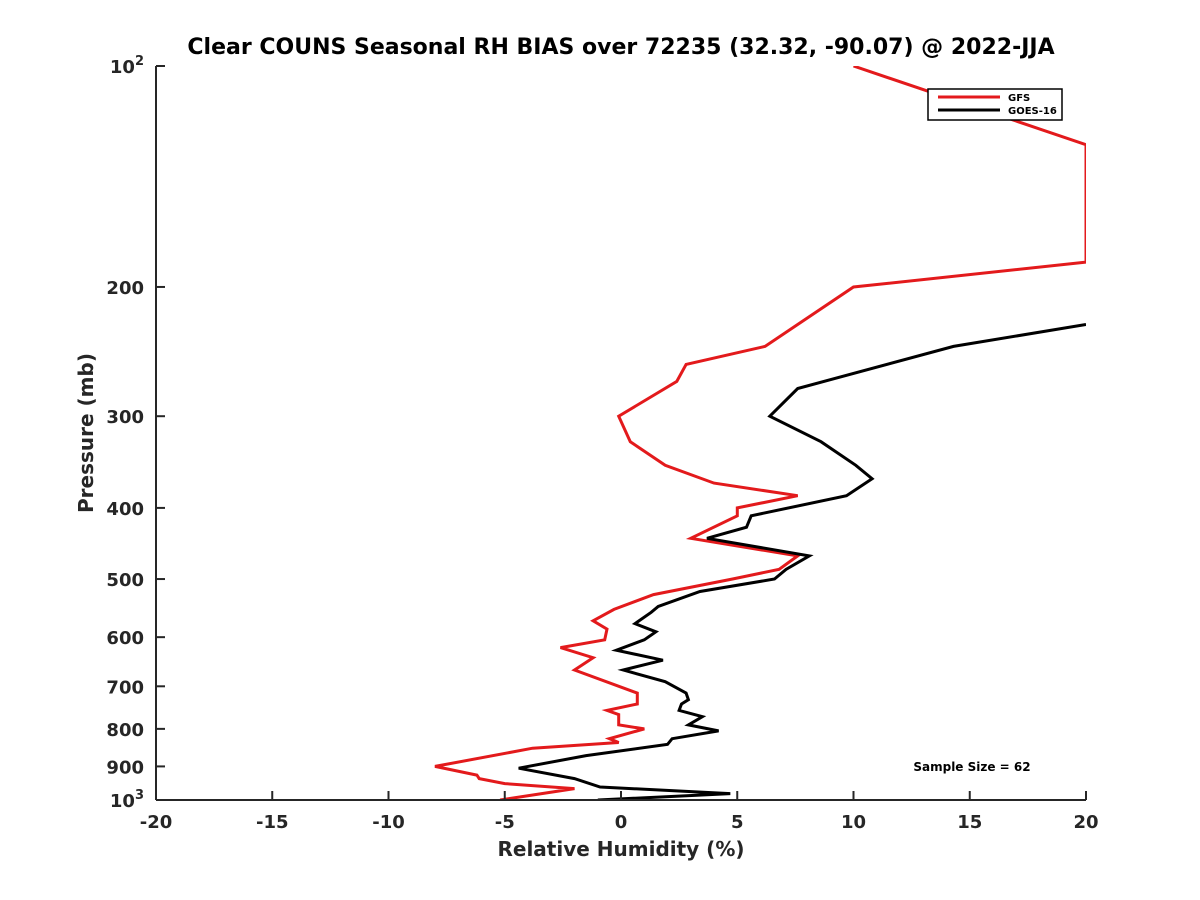 This screenshot has width=1200, height=900. What do you see at coordinates (125, 730) in the screenshot?
I see `y-tick-label: 800` at bounding box center [125, 730].